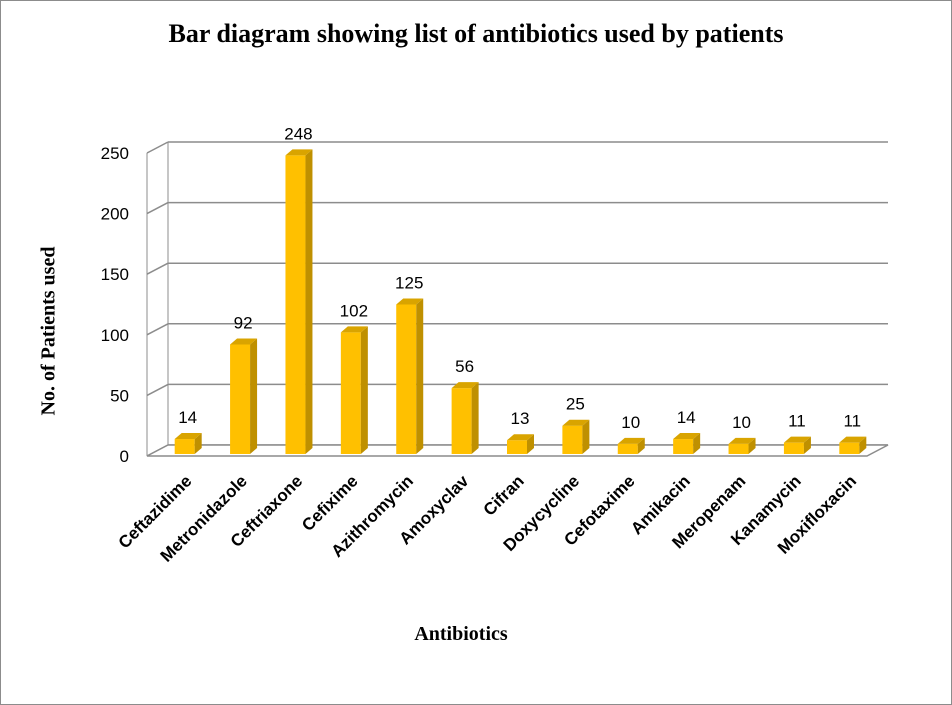 The width and height of the screenshot is (952, 705). I want to click on data-label: 92, so click(243, 322).